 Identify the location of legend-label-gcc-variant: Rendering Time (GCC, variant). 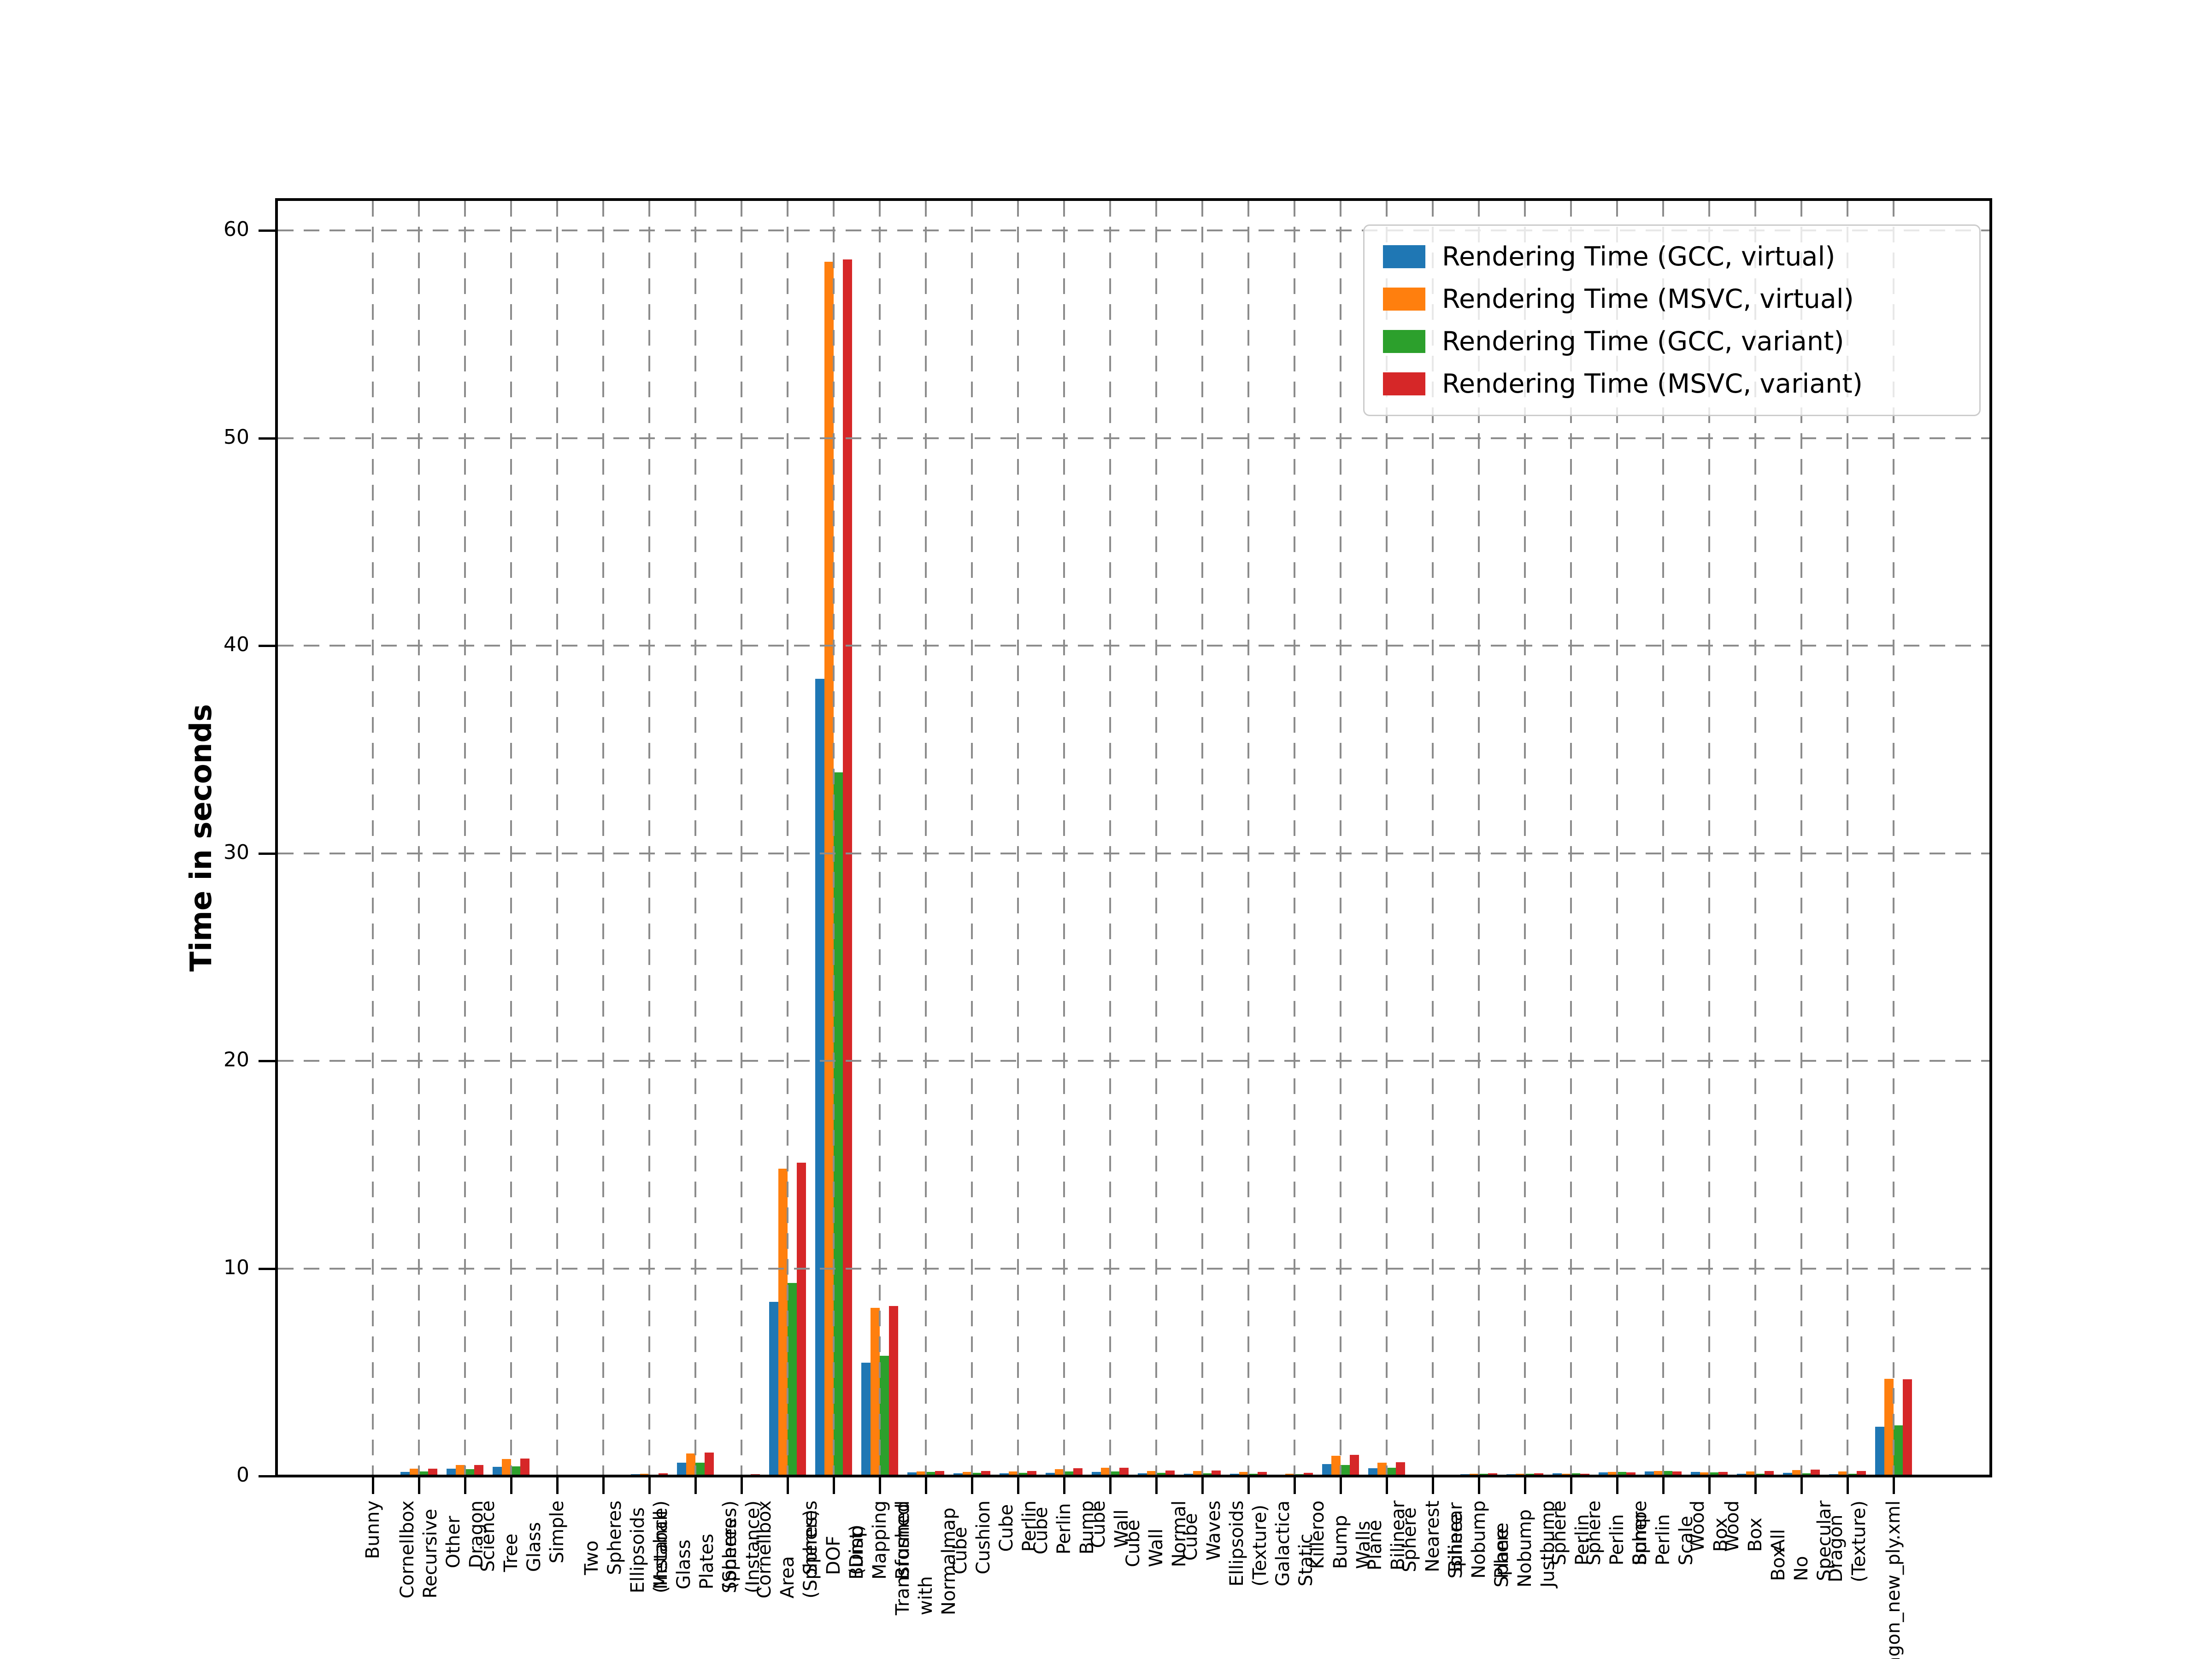
(1643, 341).